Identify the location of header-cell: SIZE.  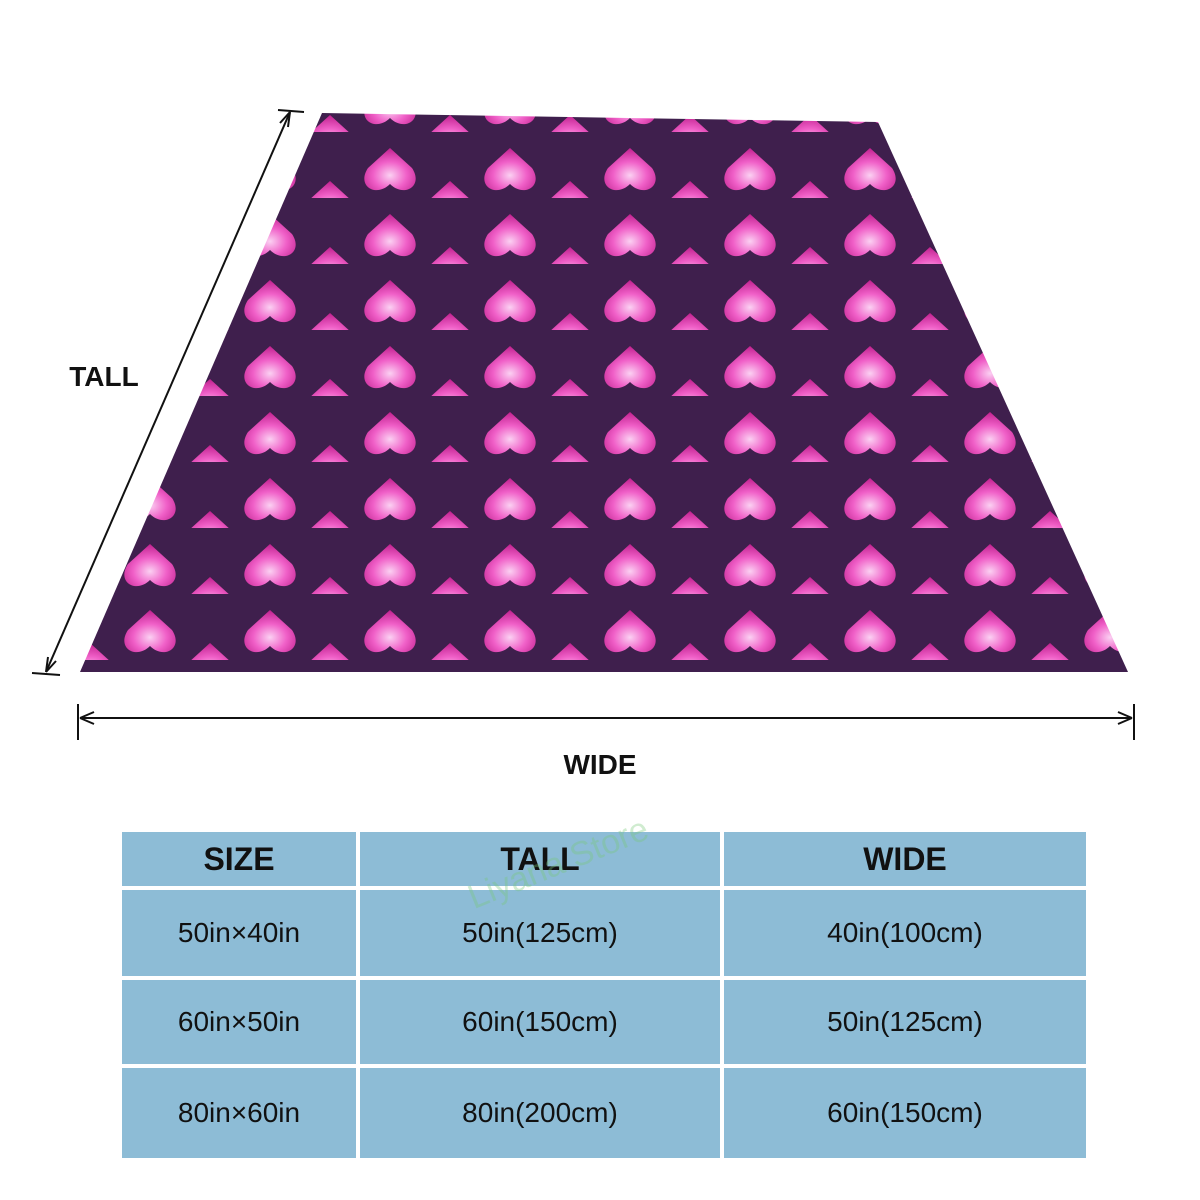
(239, 859).